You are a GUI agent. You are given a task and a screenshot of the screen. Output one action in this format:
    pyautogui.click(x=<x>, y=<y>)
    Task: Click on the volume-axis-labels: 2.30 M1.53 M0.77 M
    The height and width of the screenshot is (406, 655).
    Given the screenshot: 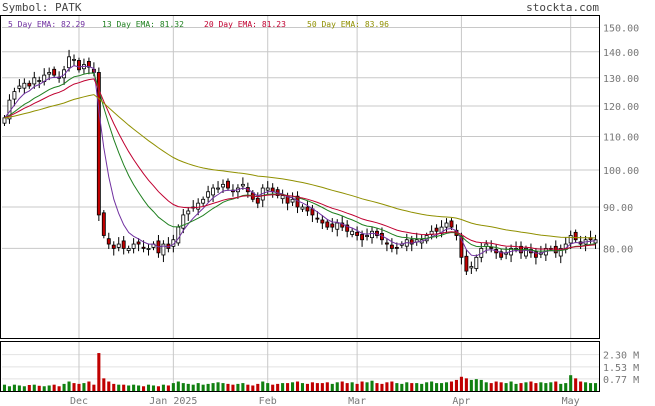 What is the action you would take?
    pyautogui.click(x=621, y=368)
    